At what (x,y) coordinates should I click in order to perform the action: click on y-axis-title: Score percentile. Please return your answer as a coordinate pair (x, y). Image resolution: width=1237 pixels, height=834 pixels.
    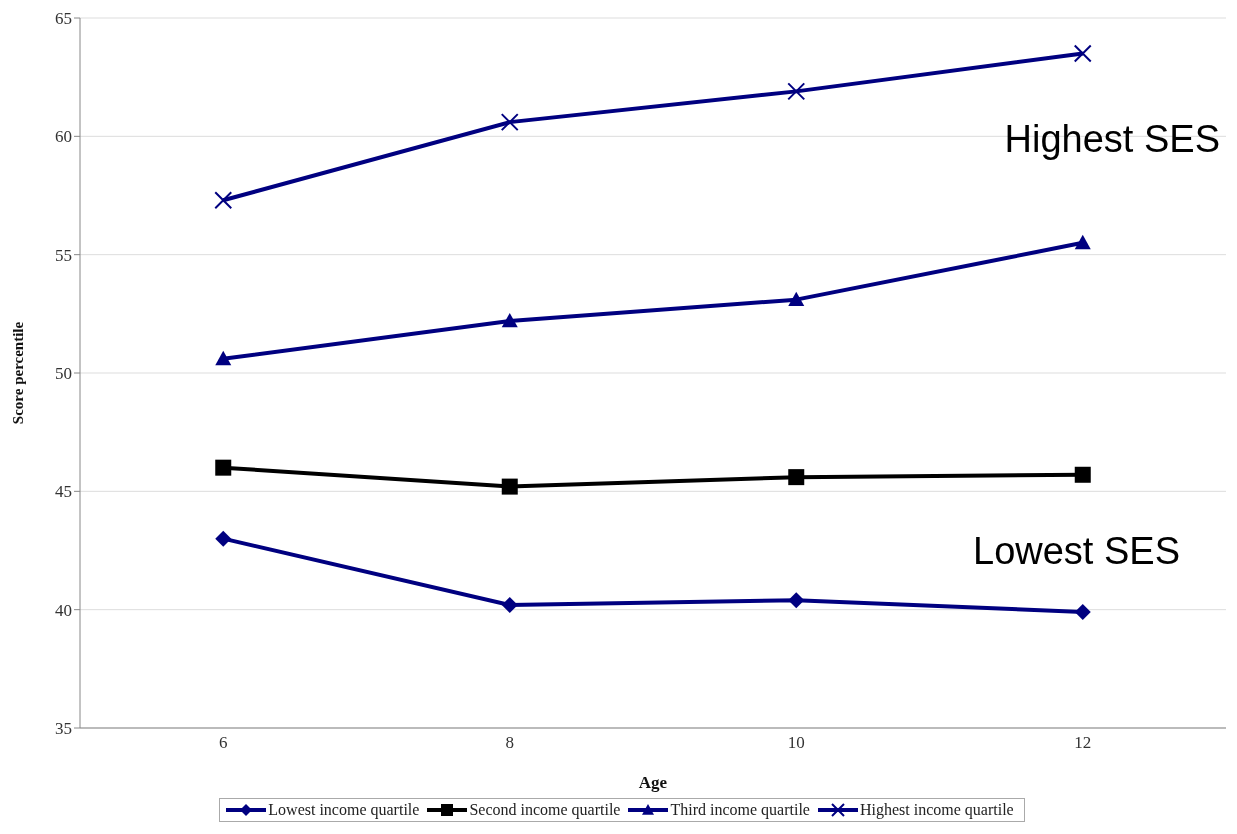
    Looking at the image, I should click on (18, 373).